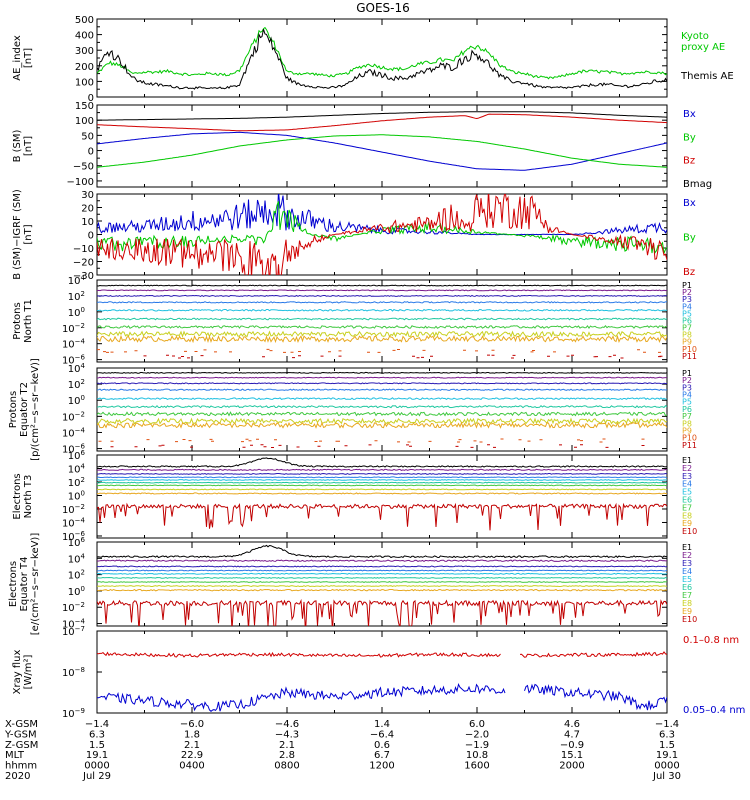 This screenshot has width=750, height=800. What do you see at coordinates (382, 339) in the screenshot?
I see `series-line-p9` at bounding box center [382, 339].